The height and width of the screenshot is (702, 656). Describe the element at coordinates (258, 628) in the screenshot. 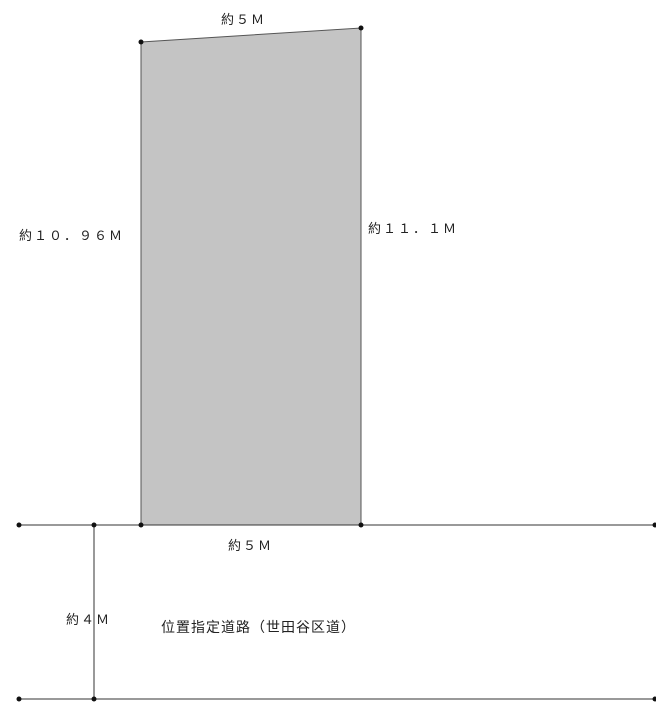

I see `road-name-label: 位置指定道路（世田谷区道）` at that location.